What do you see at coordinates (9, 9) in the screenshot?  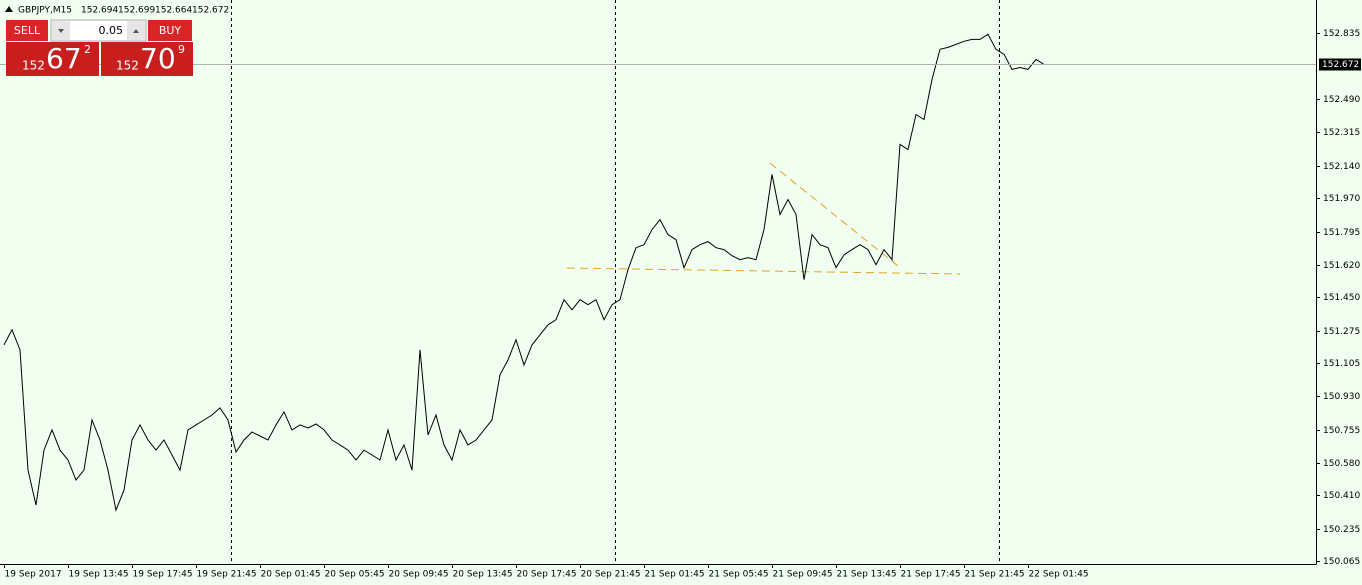 I see `collapse-icon` at bounding box center [9, 9].